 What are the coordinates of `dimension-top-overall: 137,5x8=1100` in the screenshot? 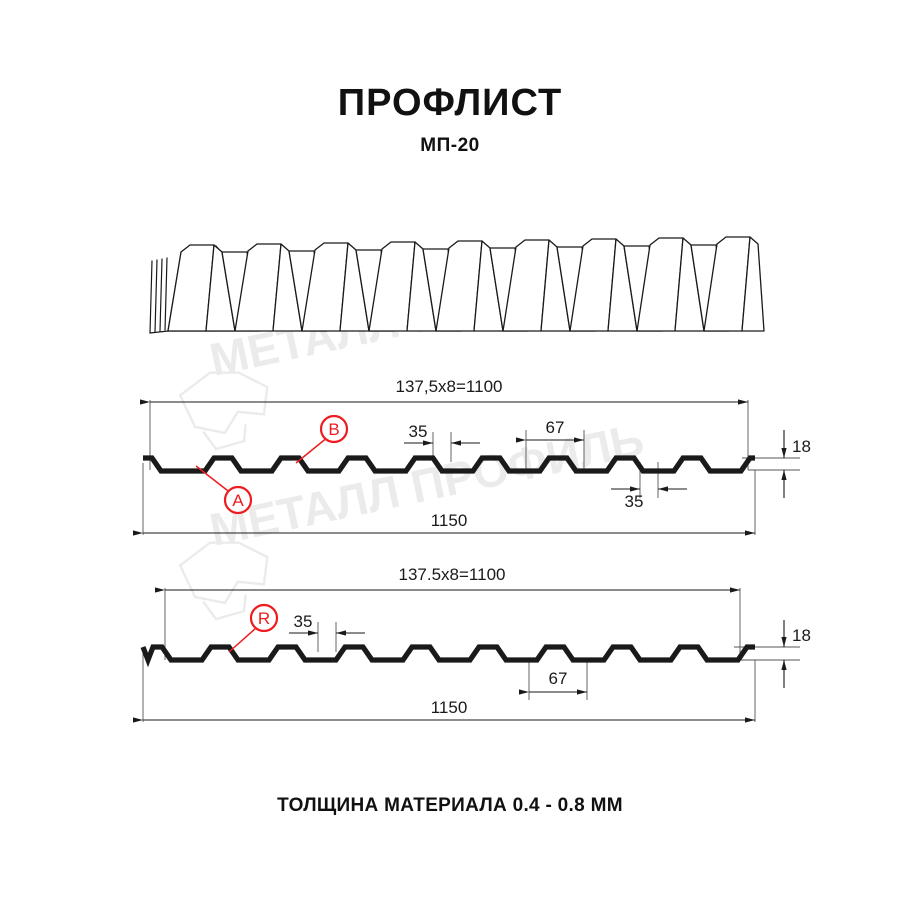 It's located at (444, 391).